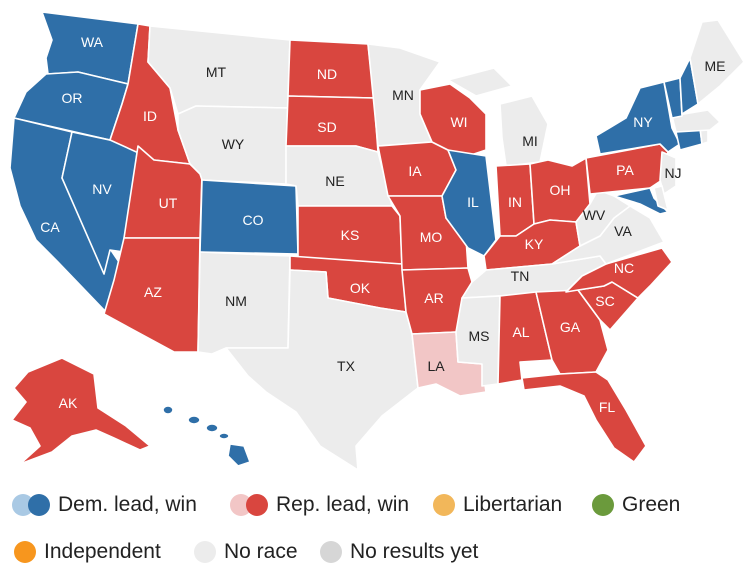 This screenshot has height=588, width=750. I want to click on state-label-id: ID, so click(150, 116).